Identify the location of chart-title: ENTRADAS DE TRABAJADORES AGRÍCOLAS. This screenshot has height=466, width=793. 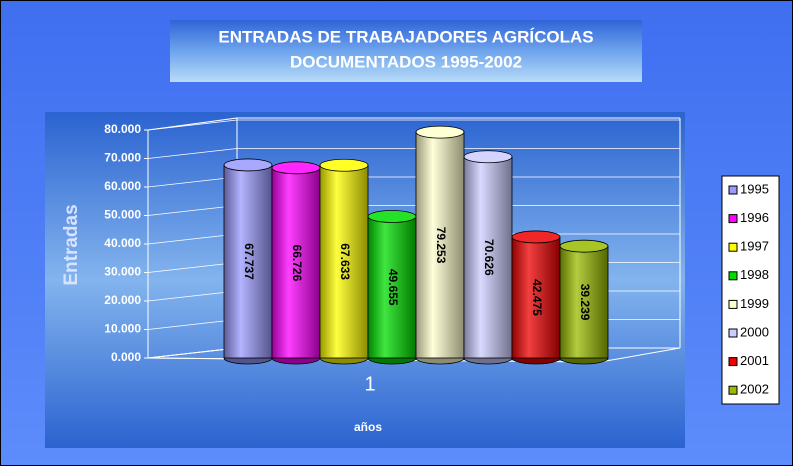
(405, 36).